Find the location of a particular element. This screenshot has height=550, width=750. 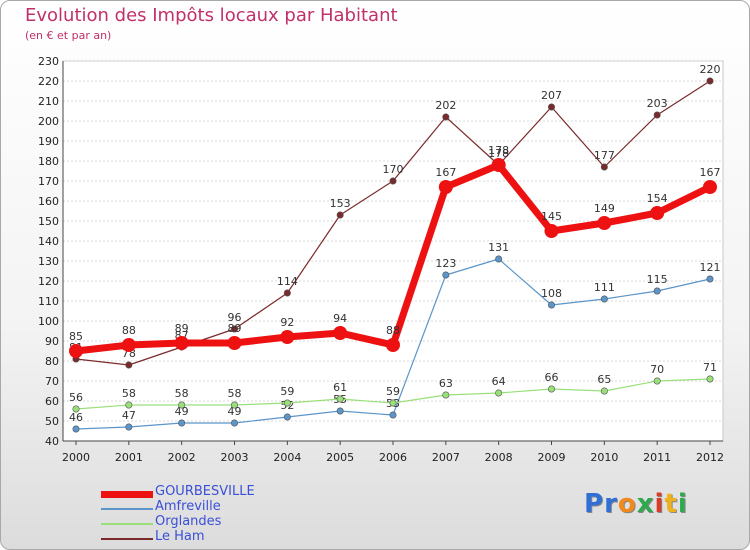

legend-label: Le Ham is located at coordinates (180, 536).